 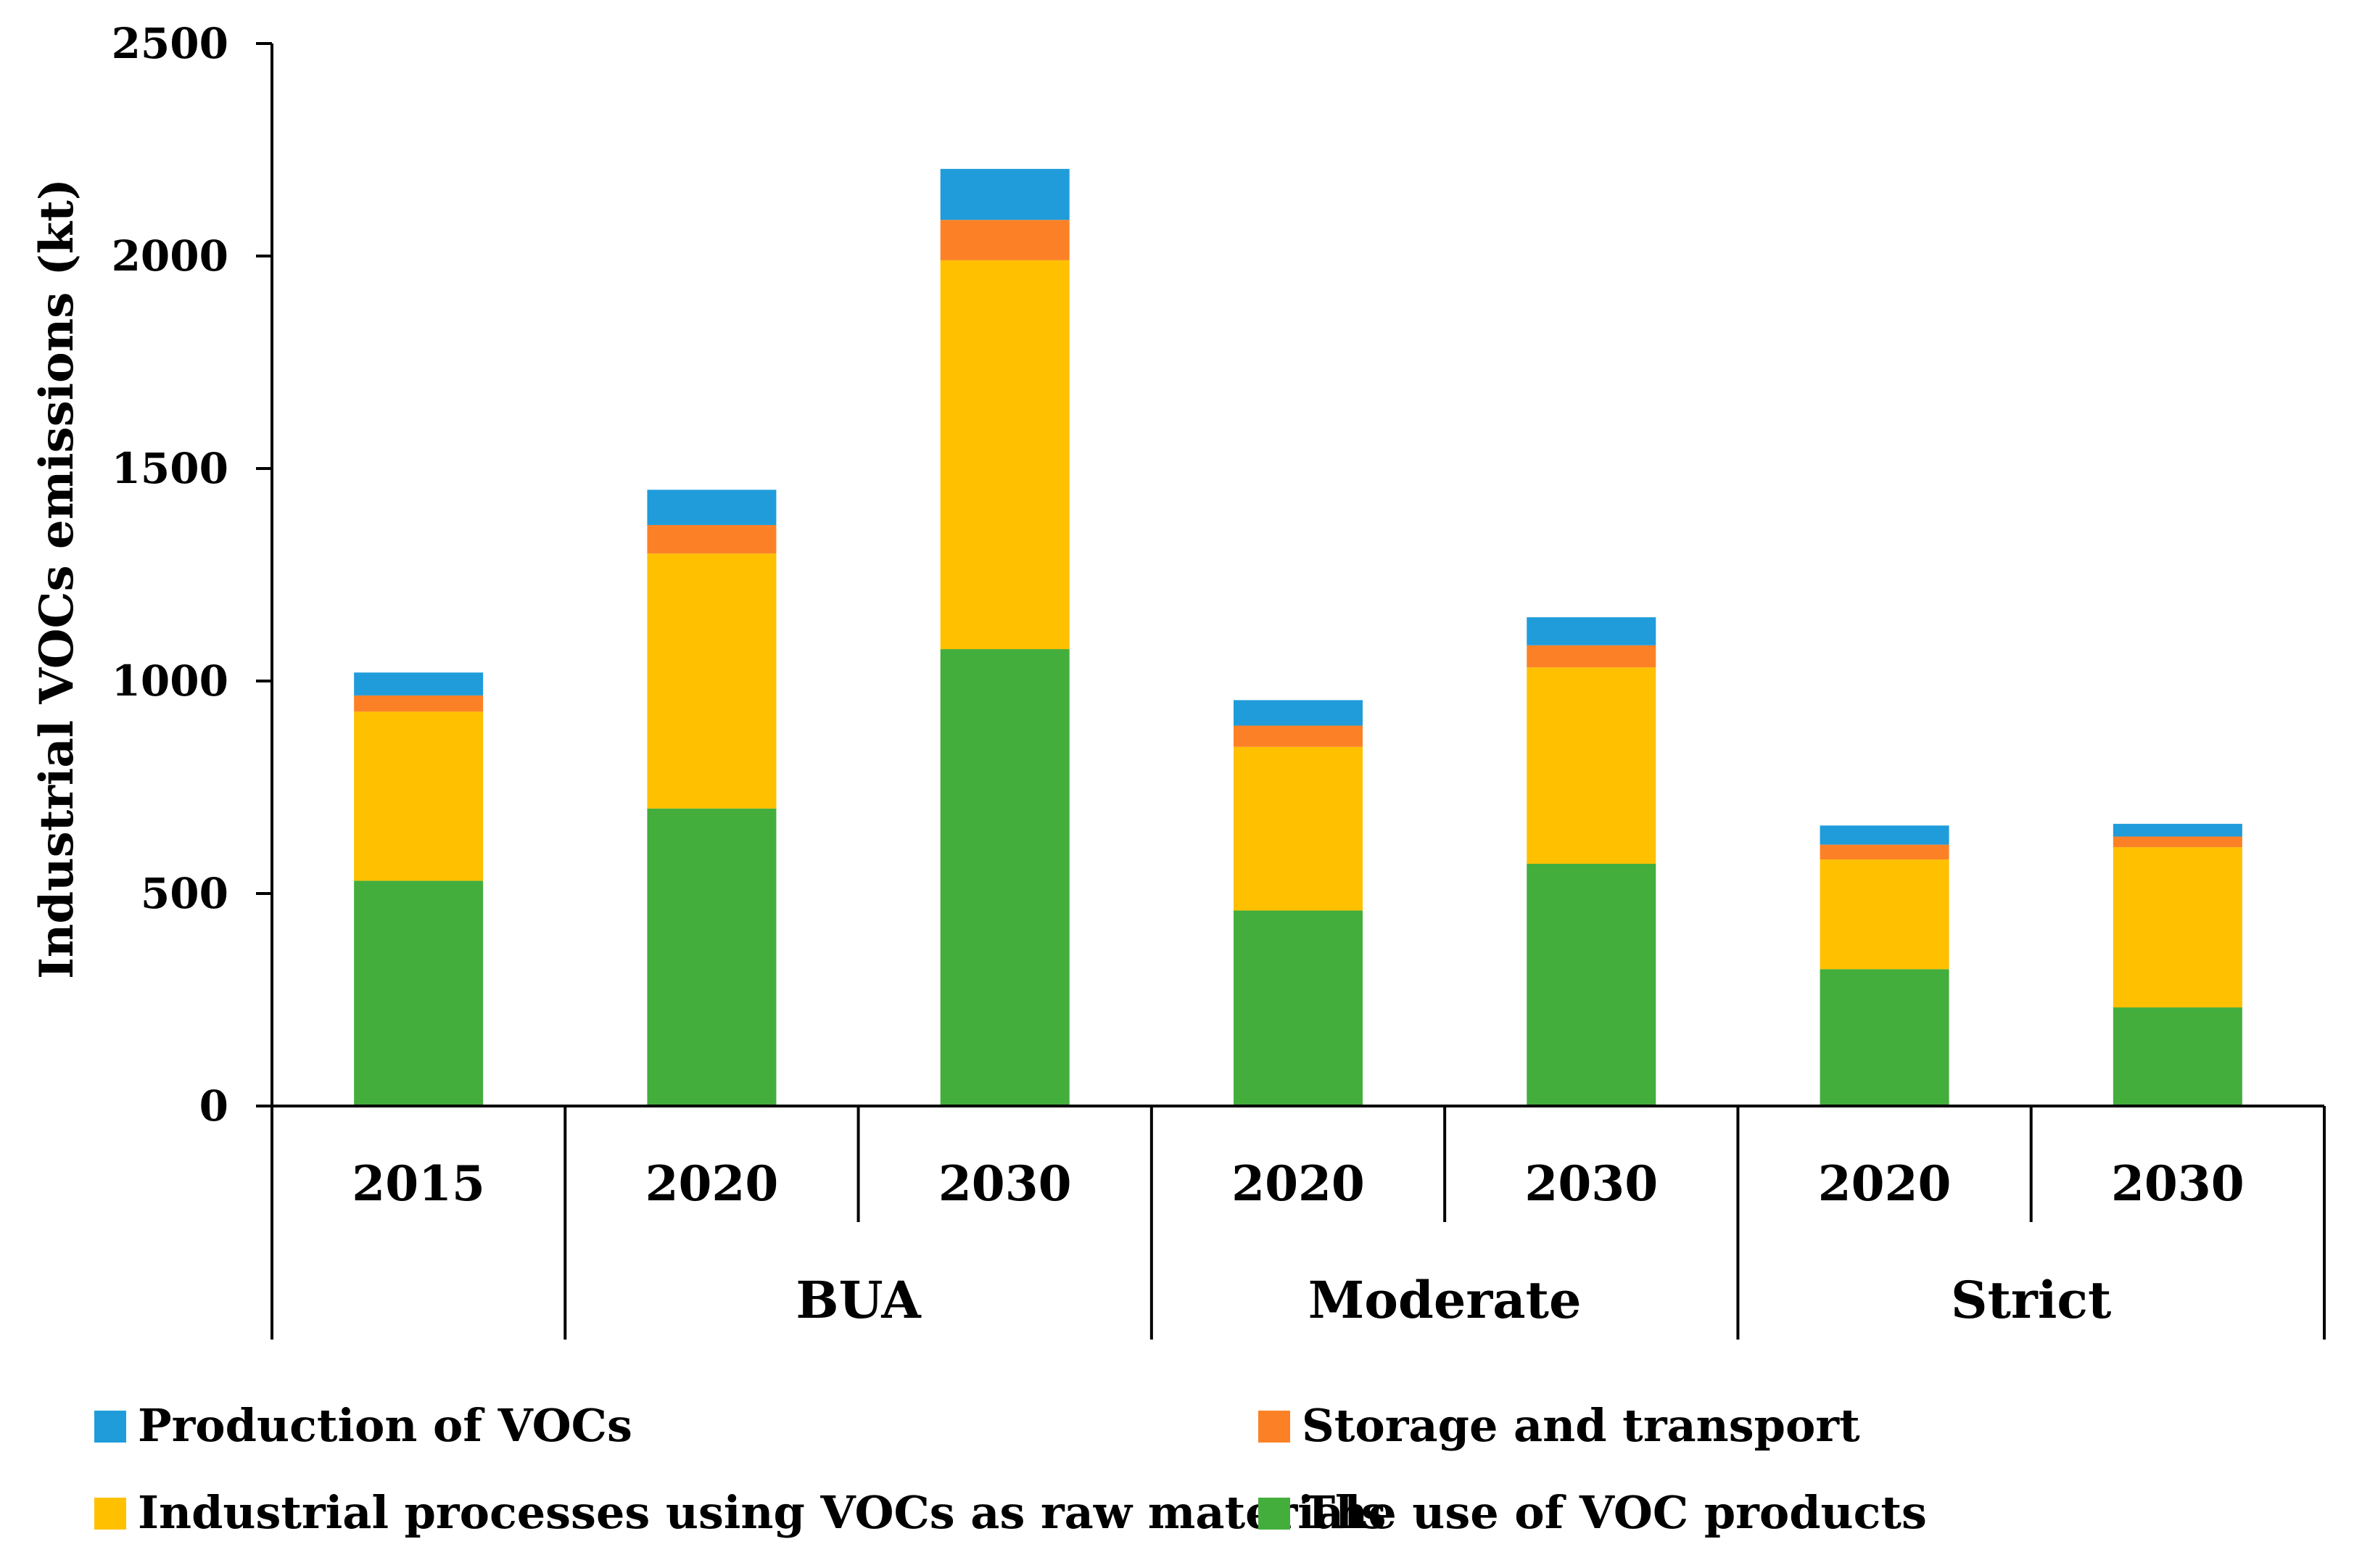 What do you see at coordinates (1581, 1425) in the screenshot?
I see `legend-label-2: Storage and transport` at bounding box center [1581, 1425].